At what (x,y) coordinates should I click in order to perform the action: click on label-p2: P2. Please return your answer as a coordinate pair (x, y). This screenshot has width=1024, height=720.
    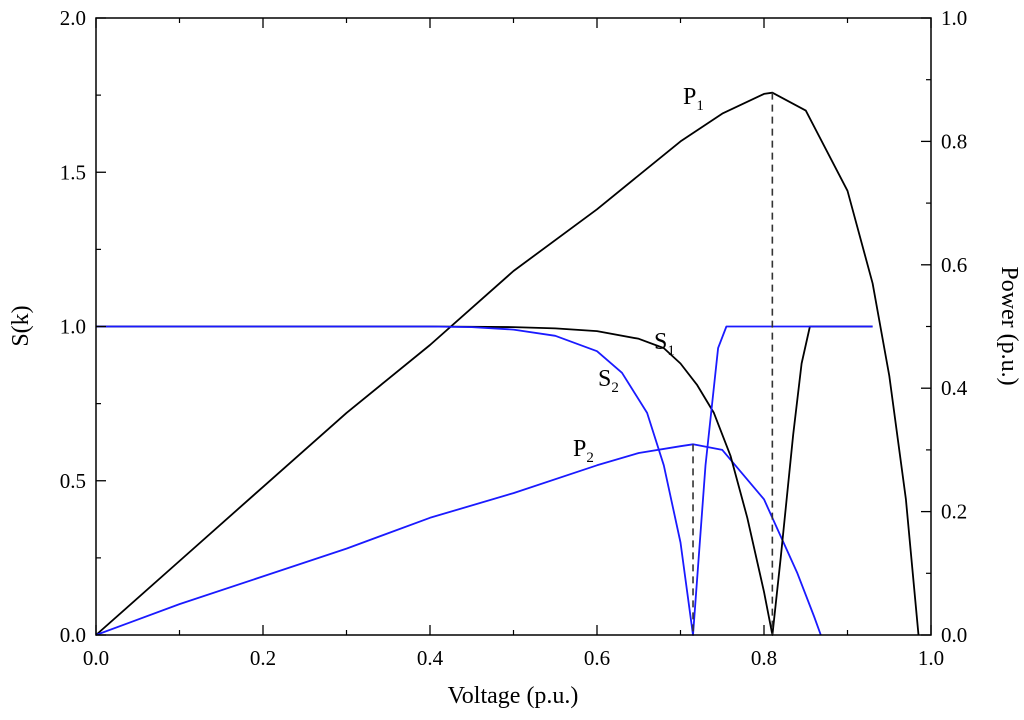
    Looking at the image, I should click on (583, 451).